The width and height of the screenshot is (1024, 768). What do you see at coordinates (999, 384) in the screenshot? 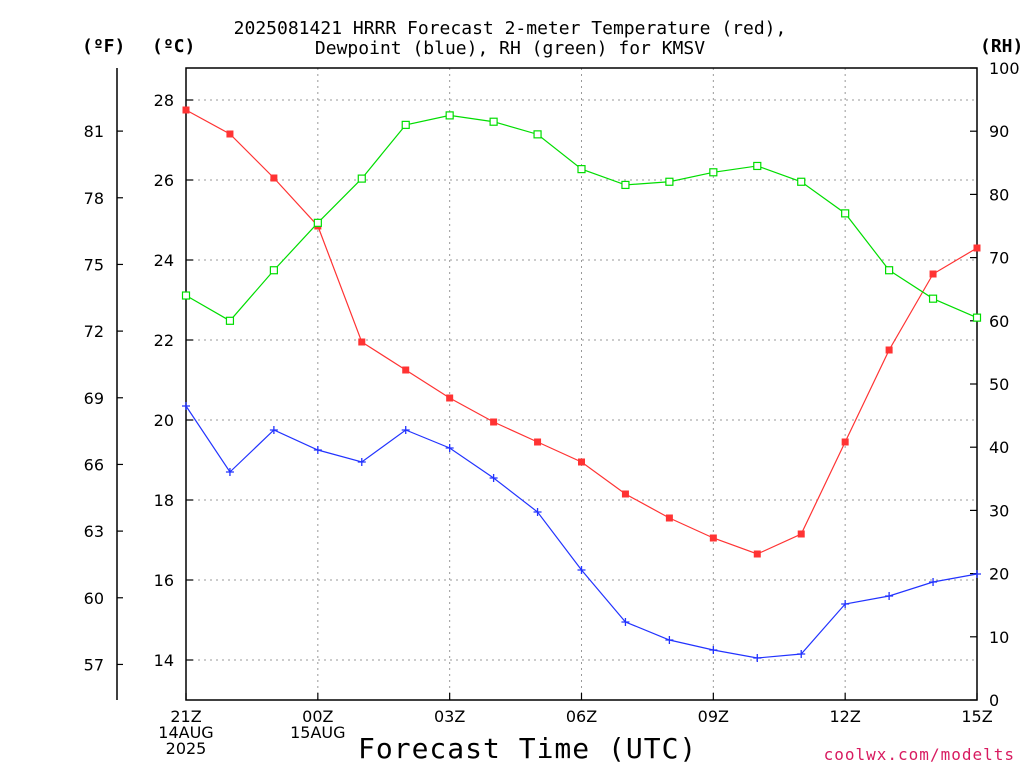
I see `rh-tick-label: 50` at bounding box center [999, 384].